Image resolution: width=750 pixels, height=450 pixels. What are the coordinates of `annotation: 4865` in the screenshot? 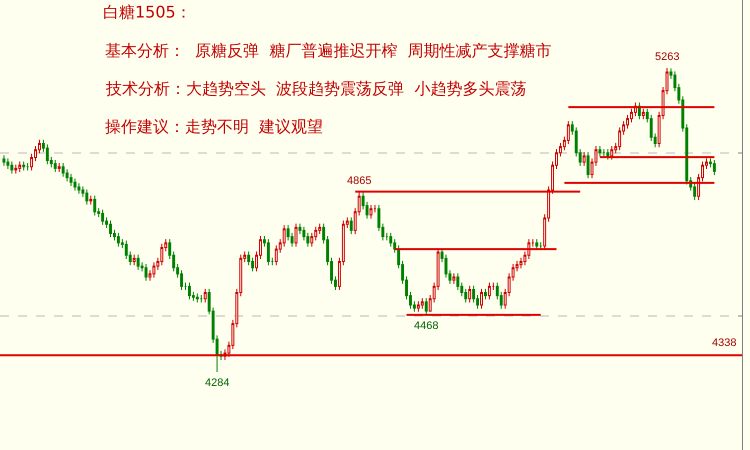 It's located at (359, 181).